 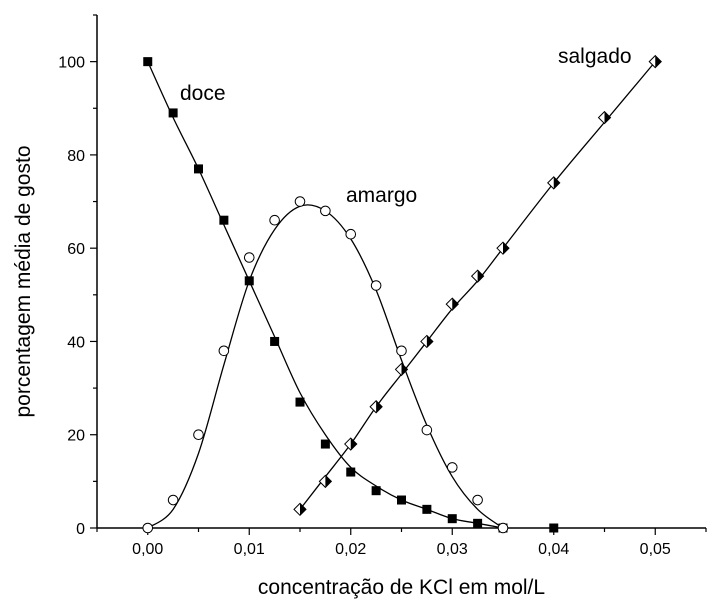 What do you see at coordinates (147, 549) in the screenshot?
I see `x-tick-label: 0,00` at bounding box center [147, 549].